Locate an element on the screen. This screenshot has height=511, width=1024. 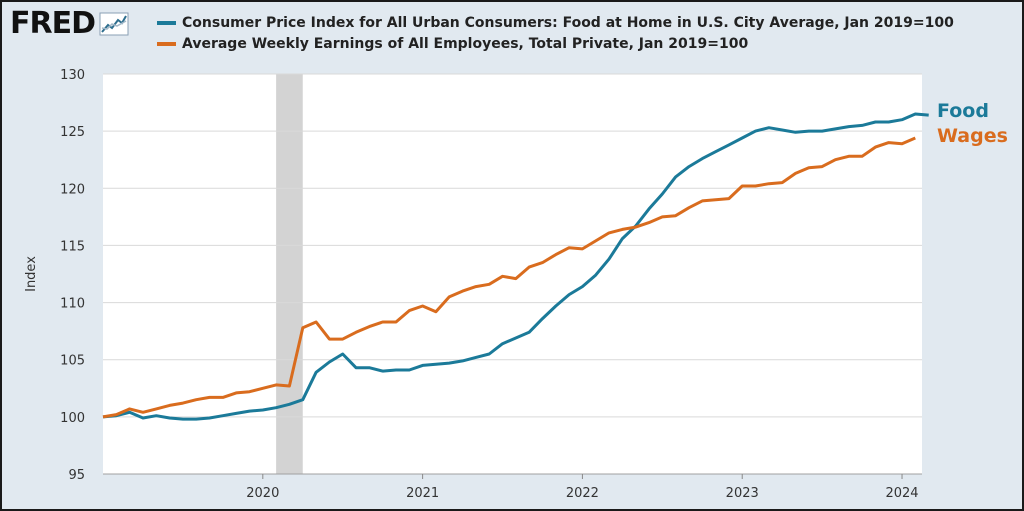
y-tick-label: 100 is located at coordinates (72, 418).